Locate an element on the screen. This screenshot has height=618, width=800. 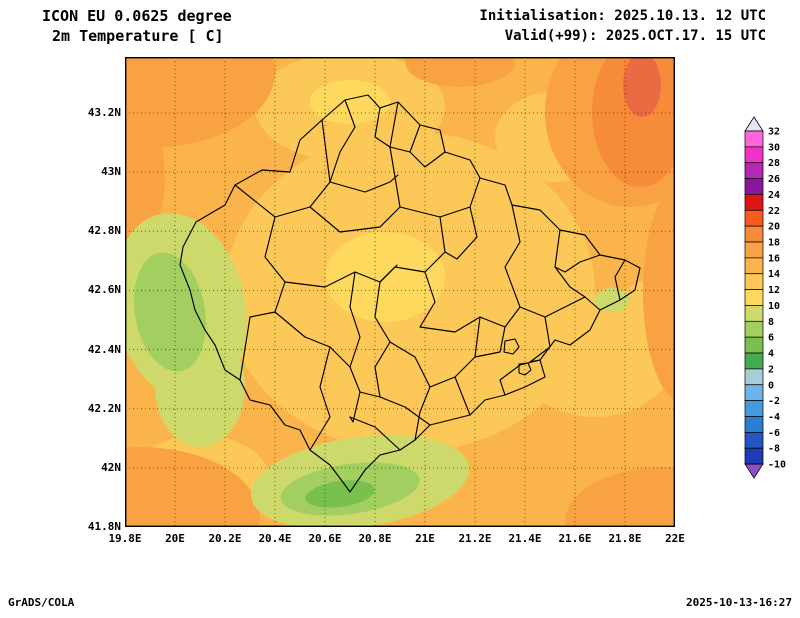
colorbar-tick-label: 22 is located at coordinates (774, 211).